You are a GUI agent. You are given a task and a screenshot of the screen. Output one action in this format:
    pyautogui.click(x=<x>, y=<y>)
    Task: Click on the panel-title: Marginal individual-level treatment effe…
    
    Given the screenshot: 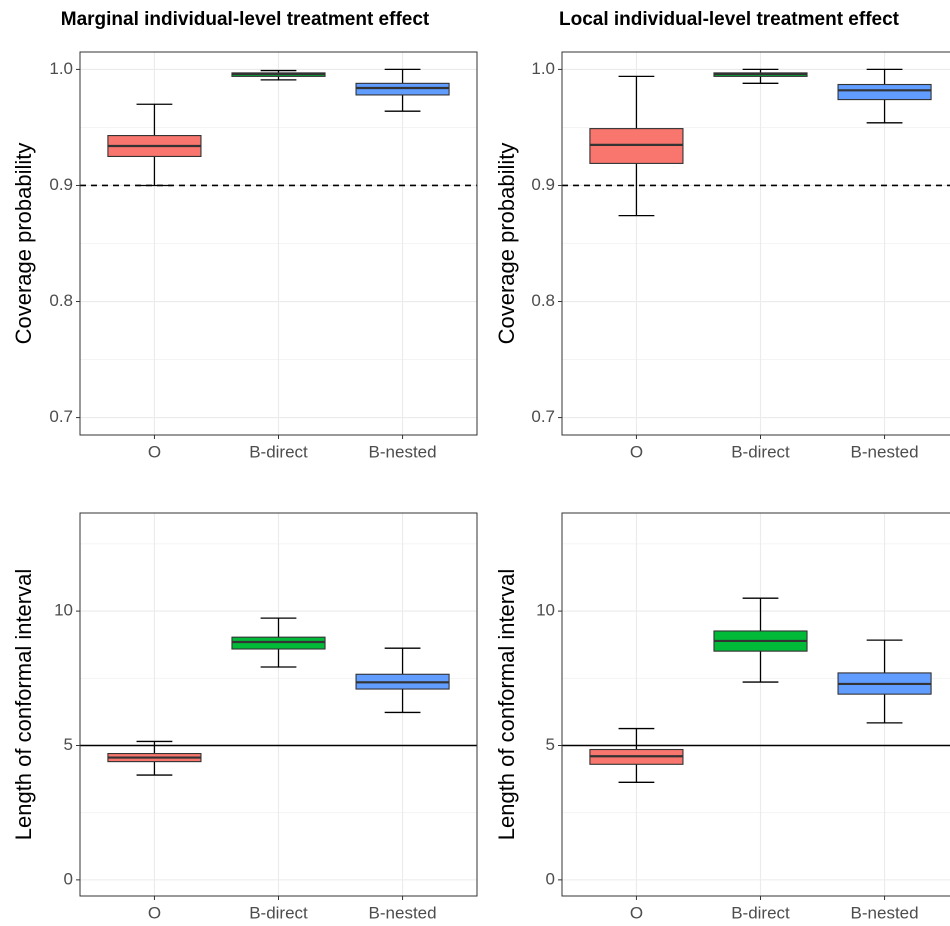 What is the action you would take?
    pyautogui.click(x=245, y=19)
    